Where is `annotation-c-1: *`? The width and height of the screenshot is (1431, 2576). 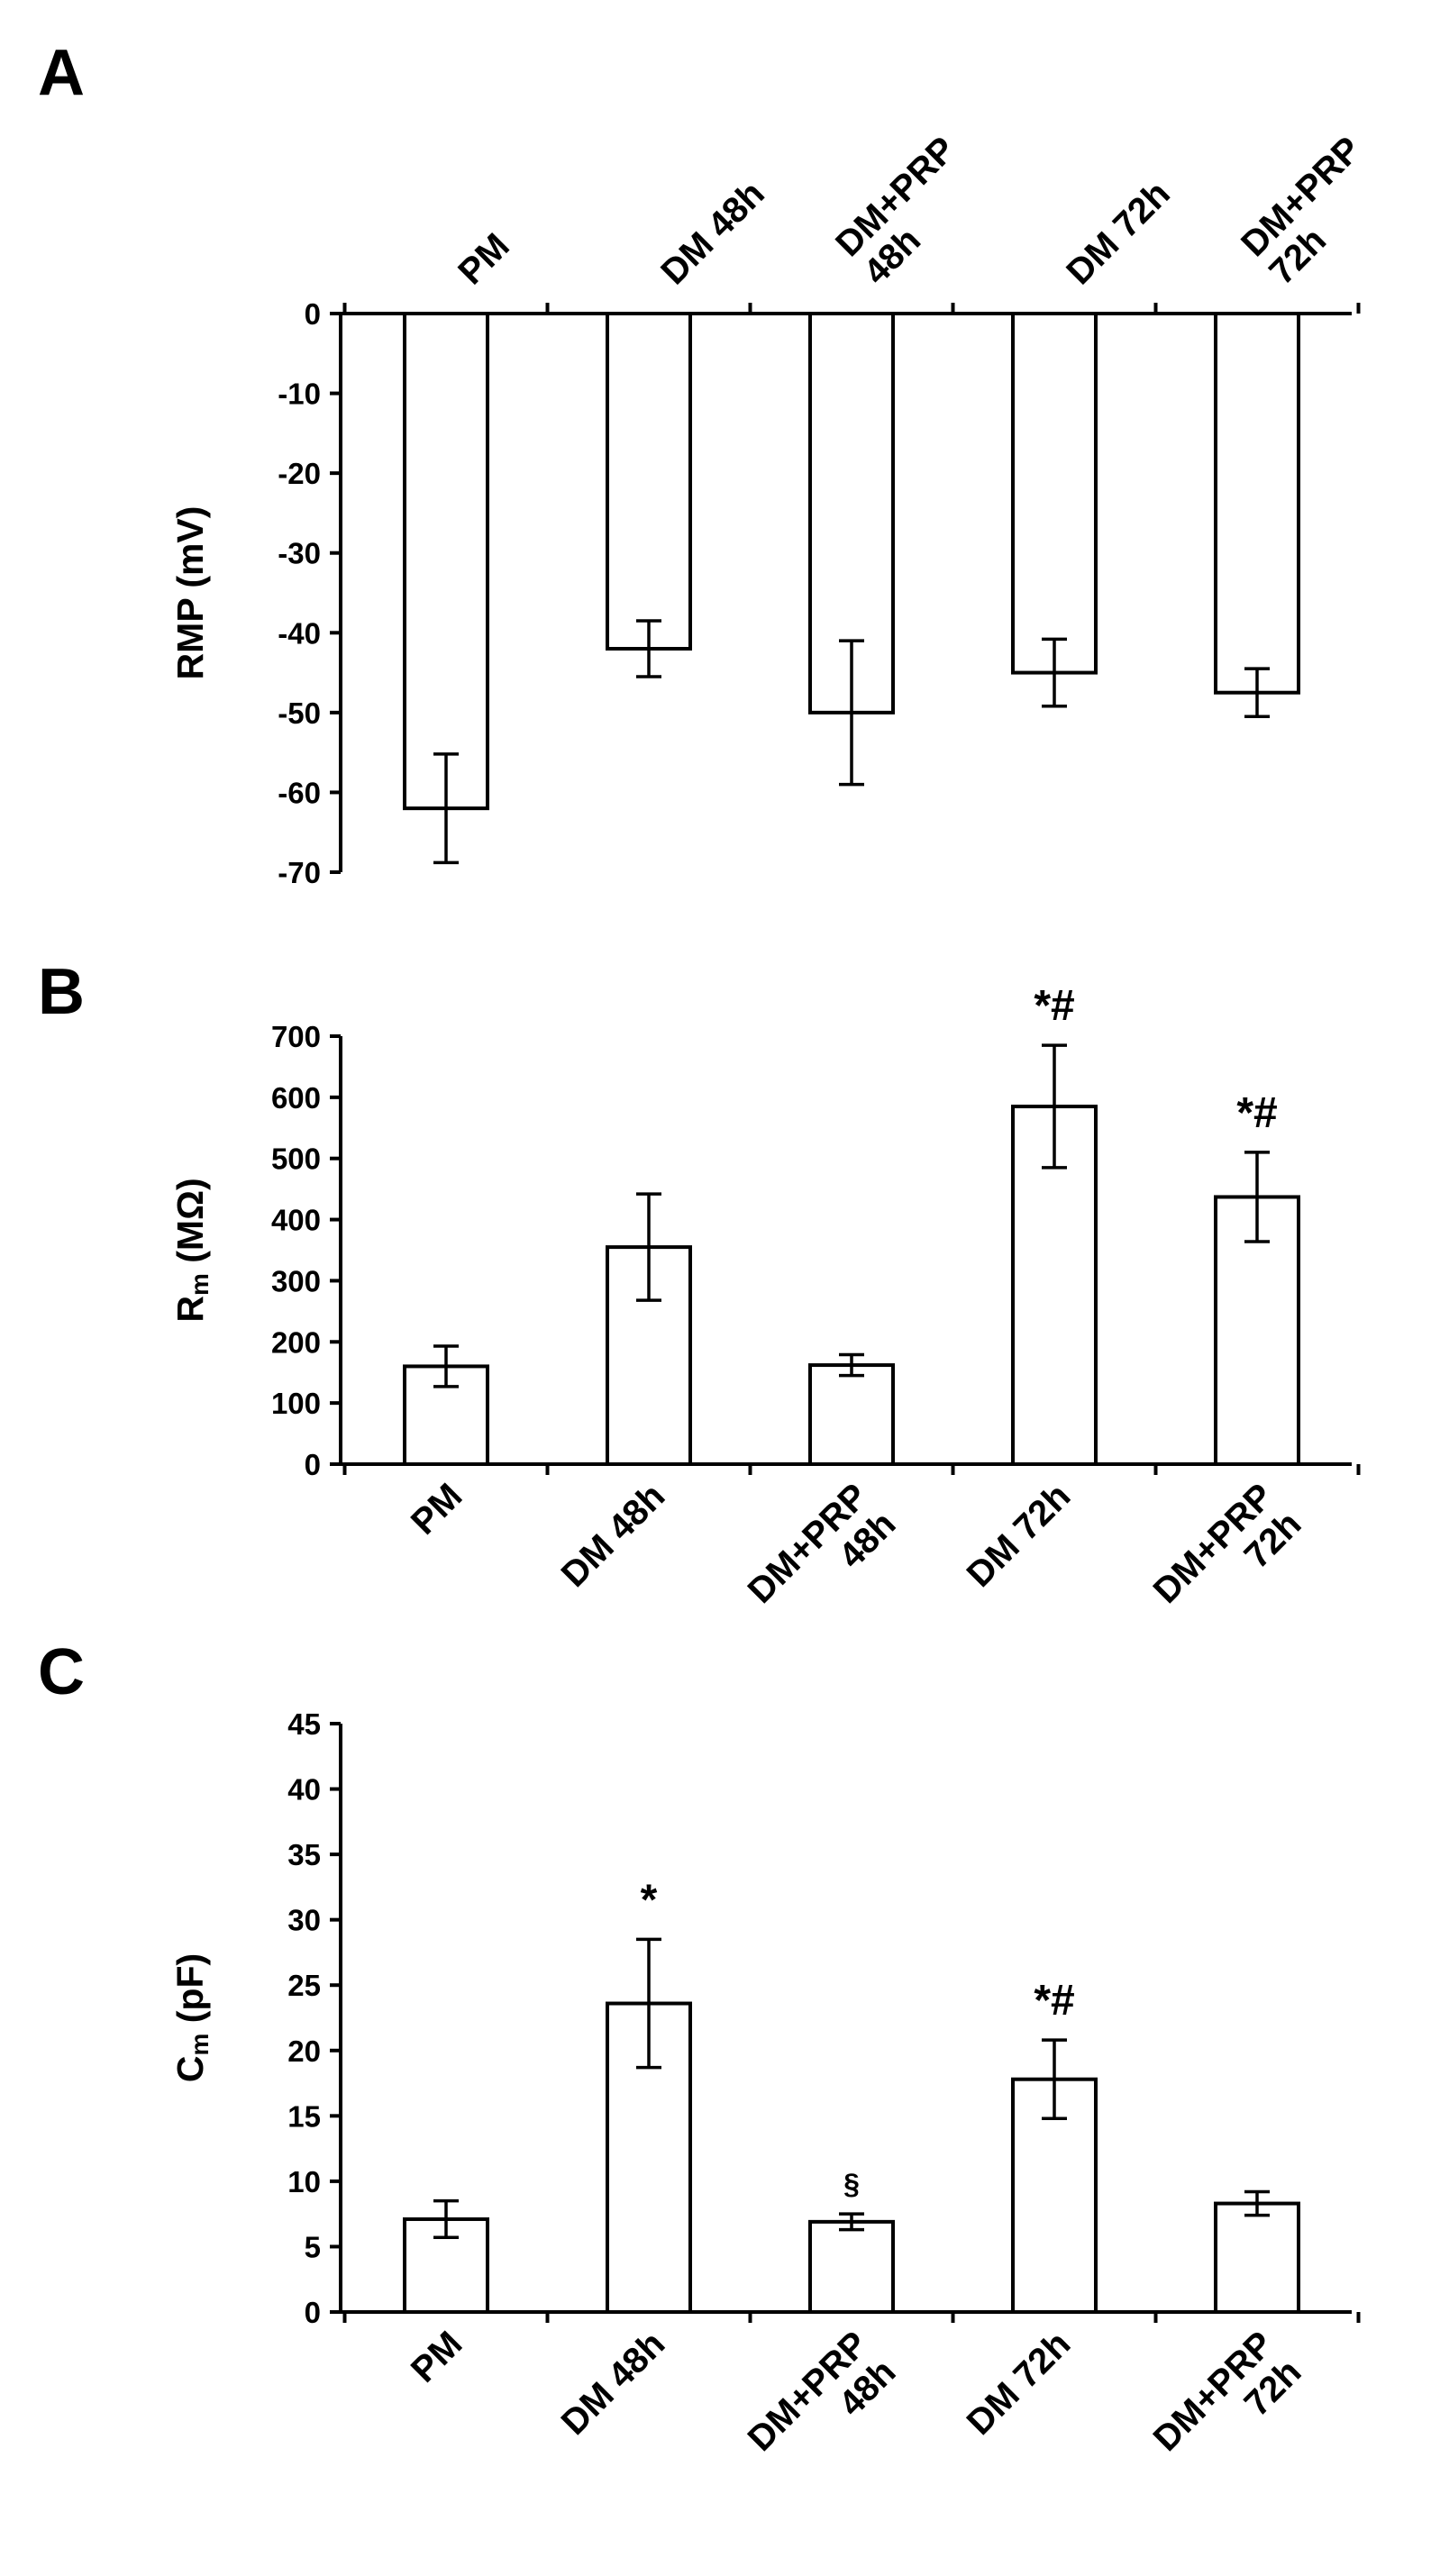
annotation-c-1: * is located at coordinates (649, 1900).